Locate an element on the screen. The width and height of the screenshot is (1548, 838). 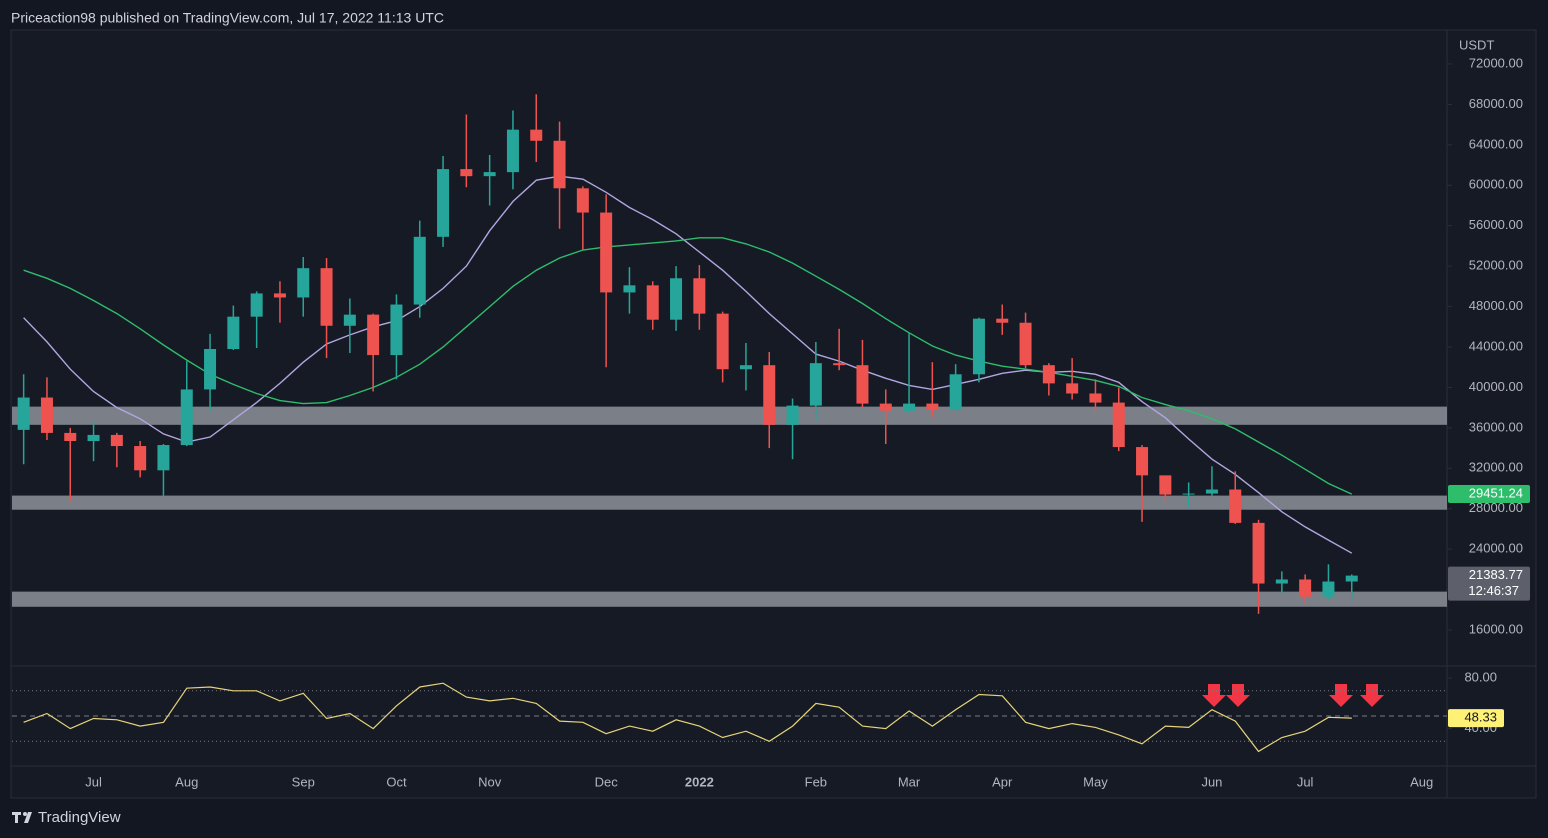
y-tick-label: 24000.00 is located at coordinates (1496, 548).